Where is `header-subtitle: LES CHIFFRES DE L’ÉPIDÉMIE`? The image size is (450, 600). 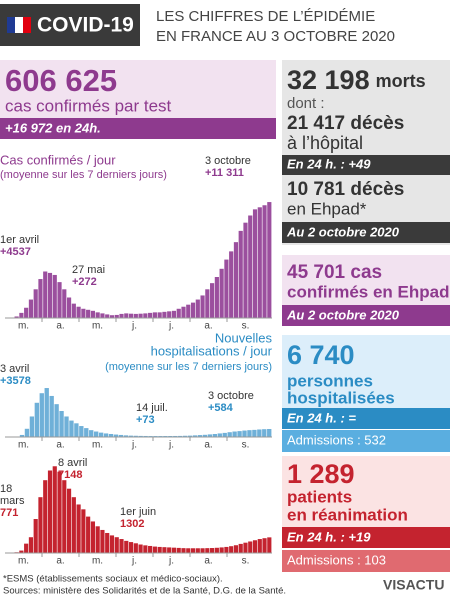 header-subtitle: LES CHIFFRES DE L’ÉPIDÉMIE is located at coordinates (265, 16).